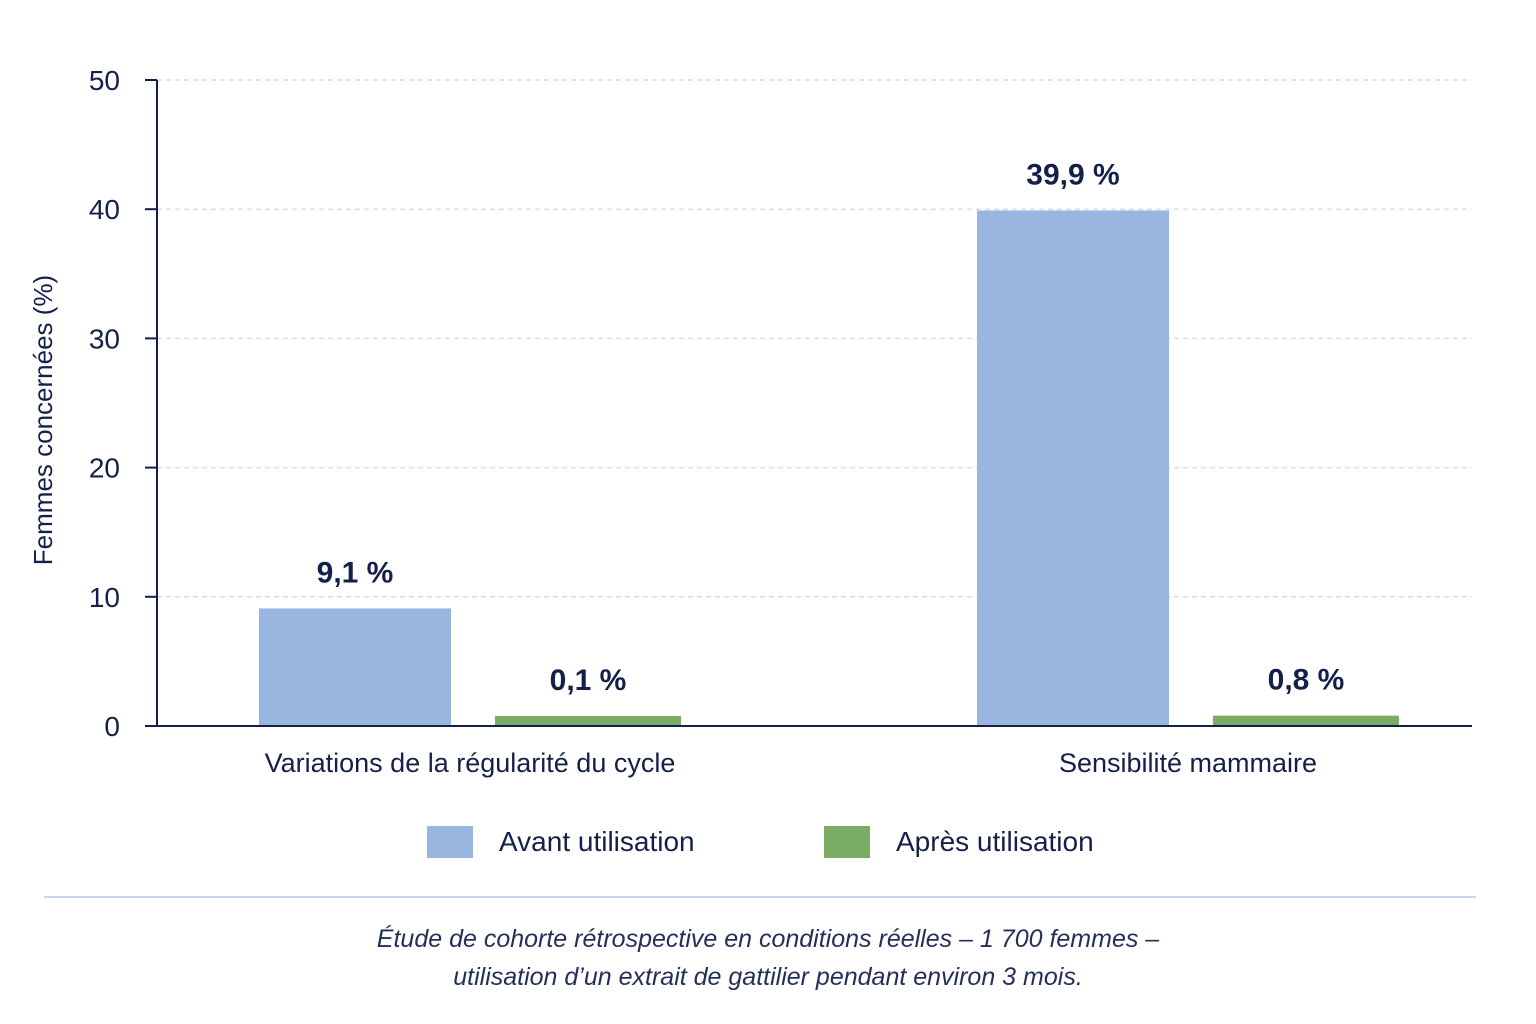  Describe the element at coordinates (104, 209) in the screenshot. I see `y-tick-label: 40` at that location.